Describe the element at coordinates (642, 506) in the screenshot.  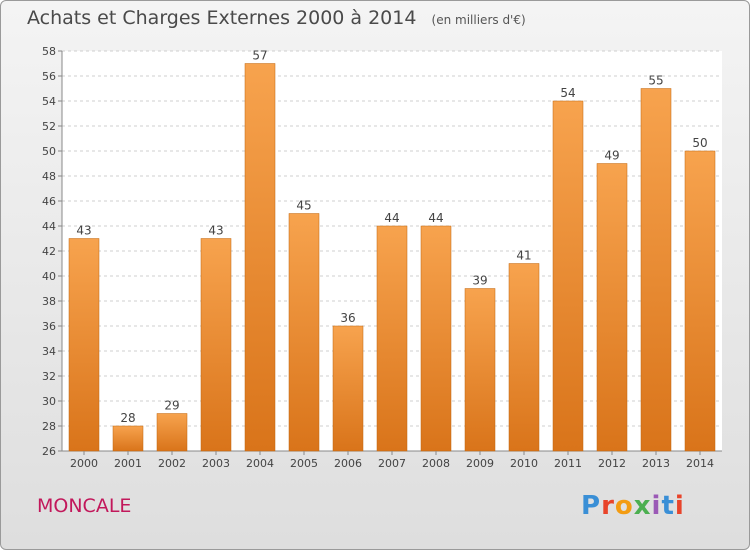
I see `logo-letter: x` at that location.